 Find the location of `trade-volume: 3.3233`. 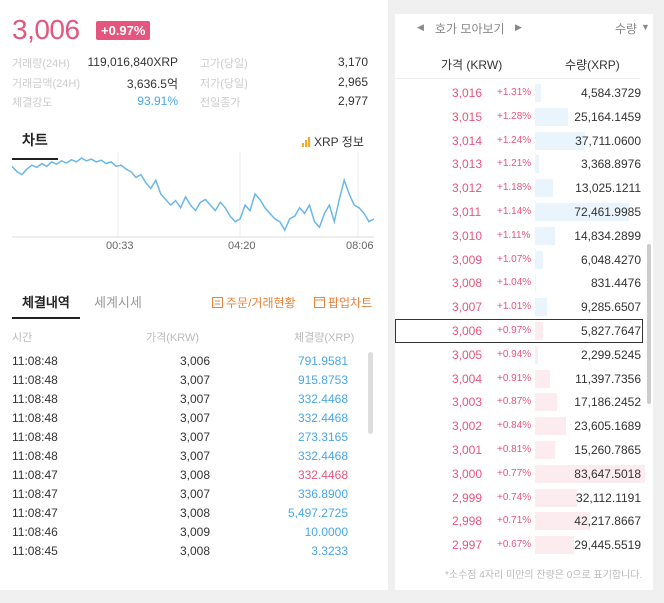

trade-volume: 3.3233 is located at coordinates (329, 551).